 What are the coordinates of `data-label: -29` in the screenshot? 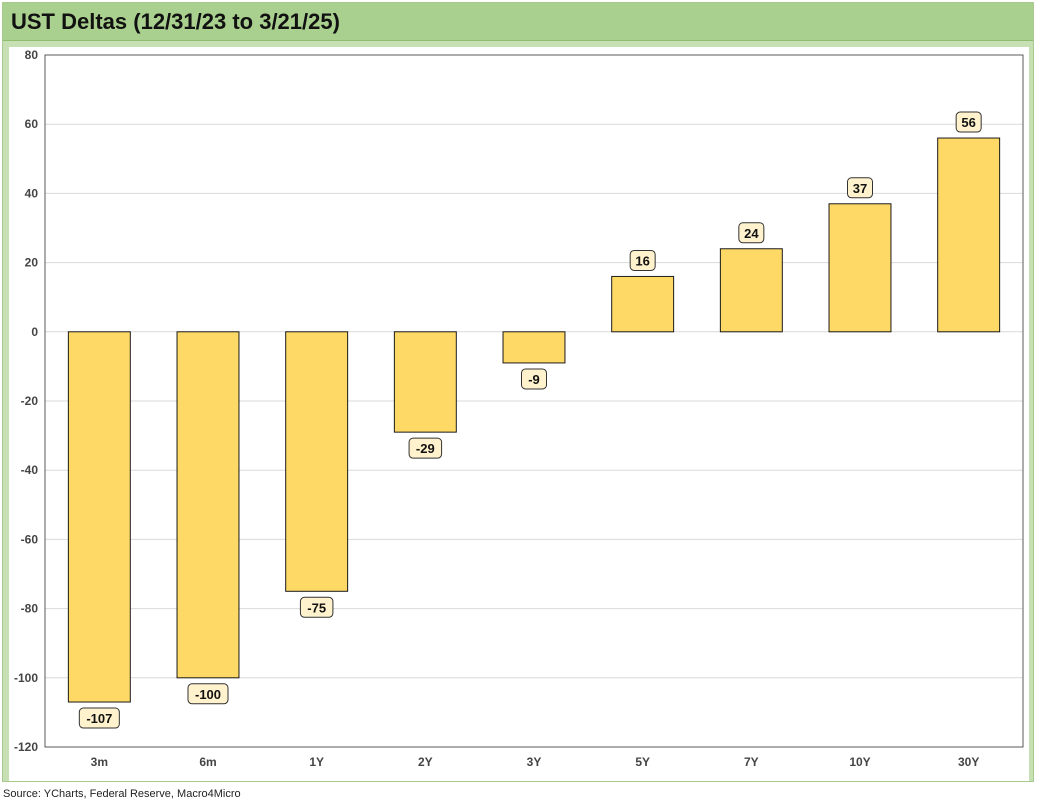 It's located at (425, 448).